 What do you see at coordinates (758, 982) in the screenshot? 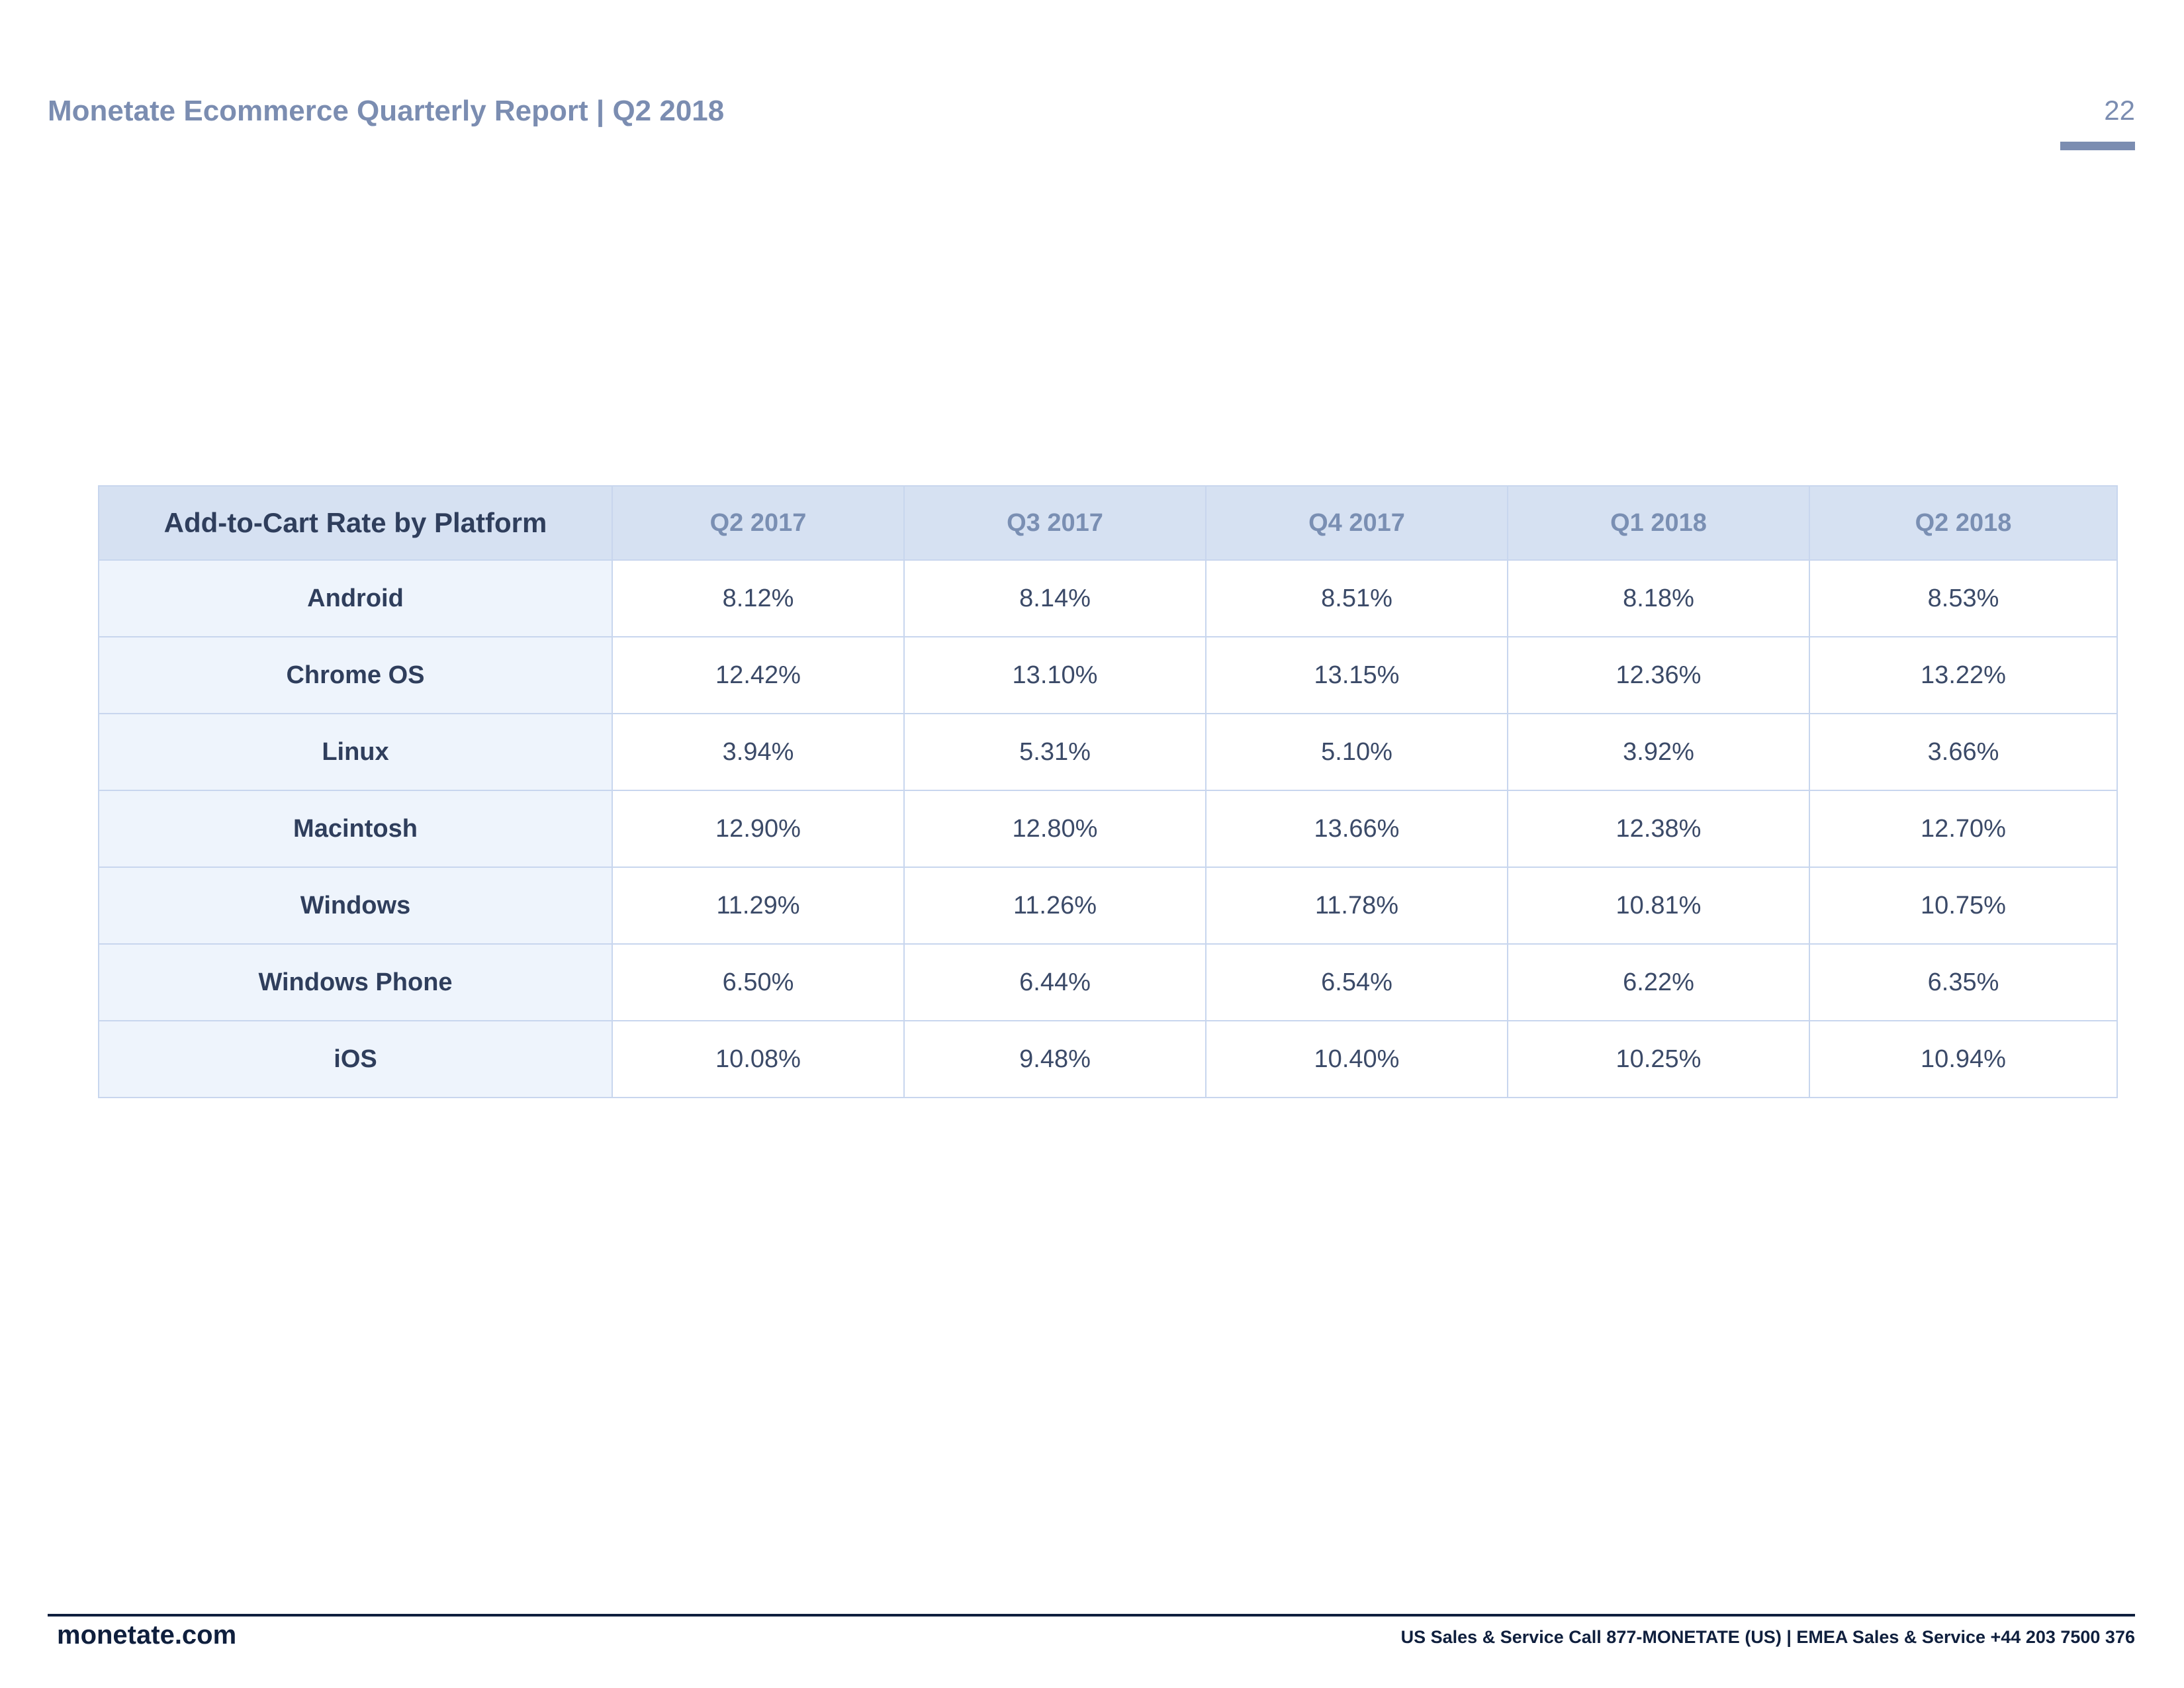
I see `rate-cell: 6.50%` at bounding box center [758, 982].